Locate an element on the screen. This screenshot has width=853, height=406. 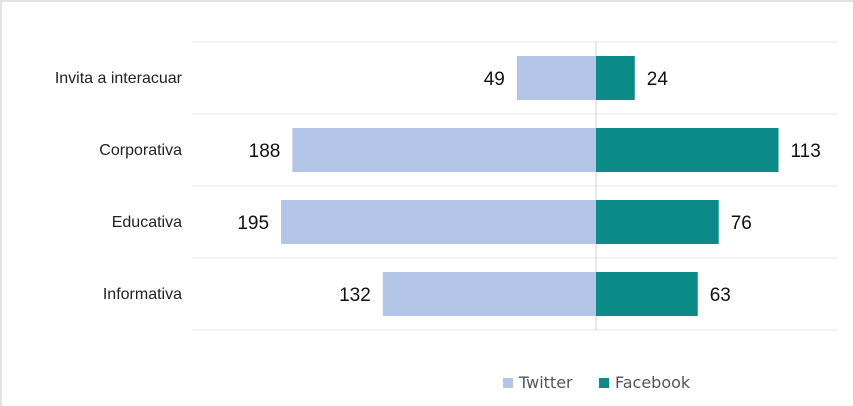
legend: Twitter Facebook is located at coordinates (597, 382).